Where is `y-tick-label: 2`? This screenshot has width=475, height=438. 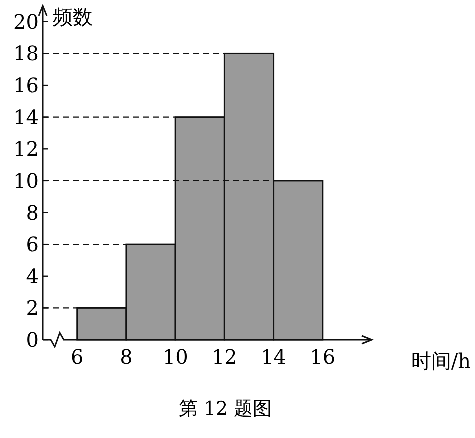 y-tick-label: 2 is located at coordinates (32, 308).